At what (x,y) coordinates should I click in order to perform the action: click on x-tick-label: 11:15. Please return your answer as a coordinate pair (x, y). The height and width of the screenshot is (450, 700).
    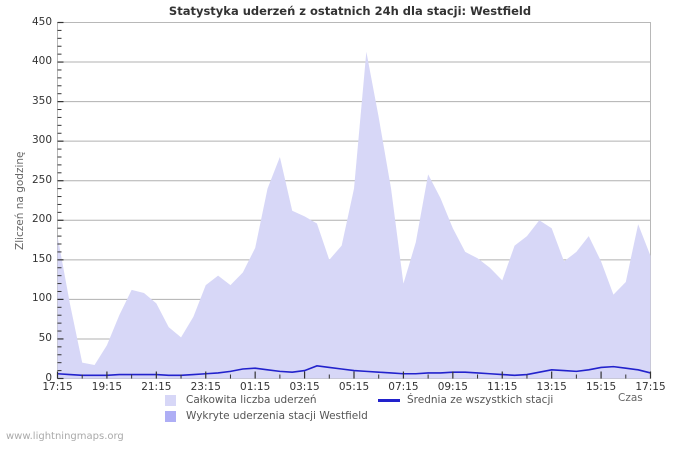
    Looking at the image, I should click on (502, 387).